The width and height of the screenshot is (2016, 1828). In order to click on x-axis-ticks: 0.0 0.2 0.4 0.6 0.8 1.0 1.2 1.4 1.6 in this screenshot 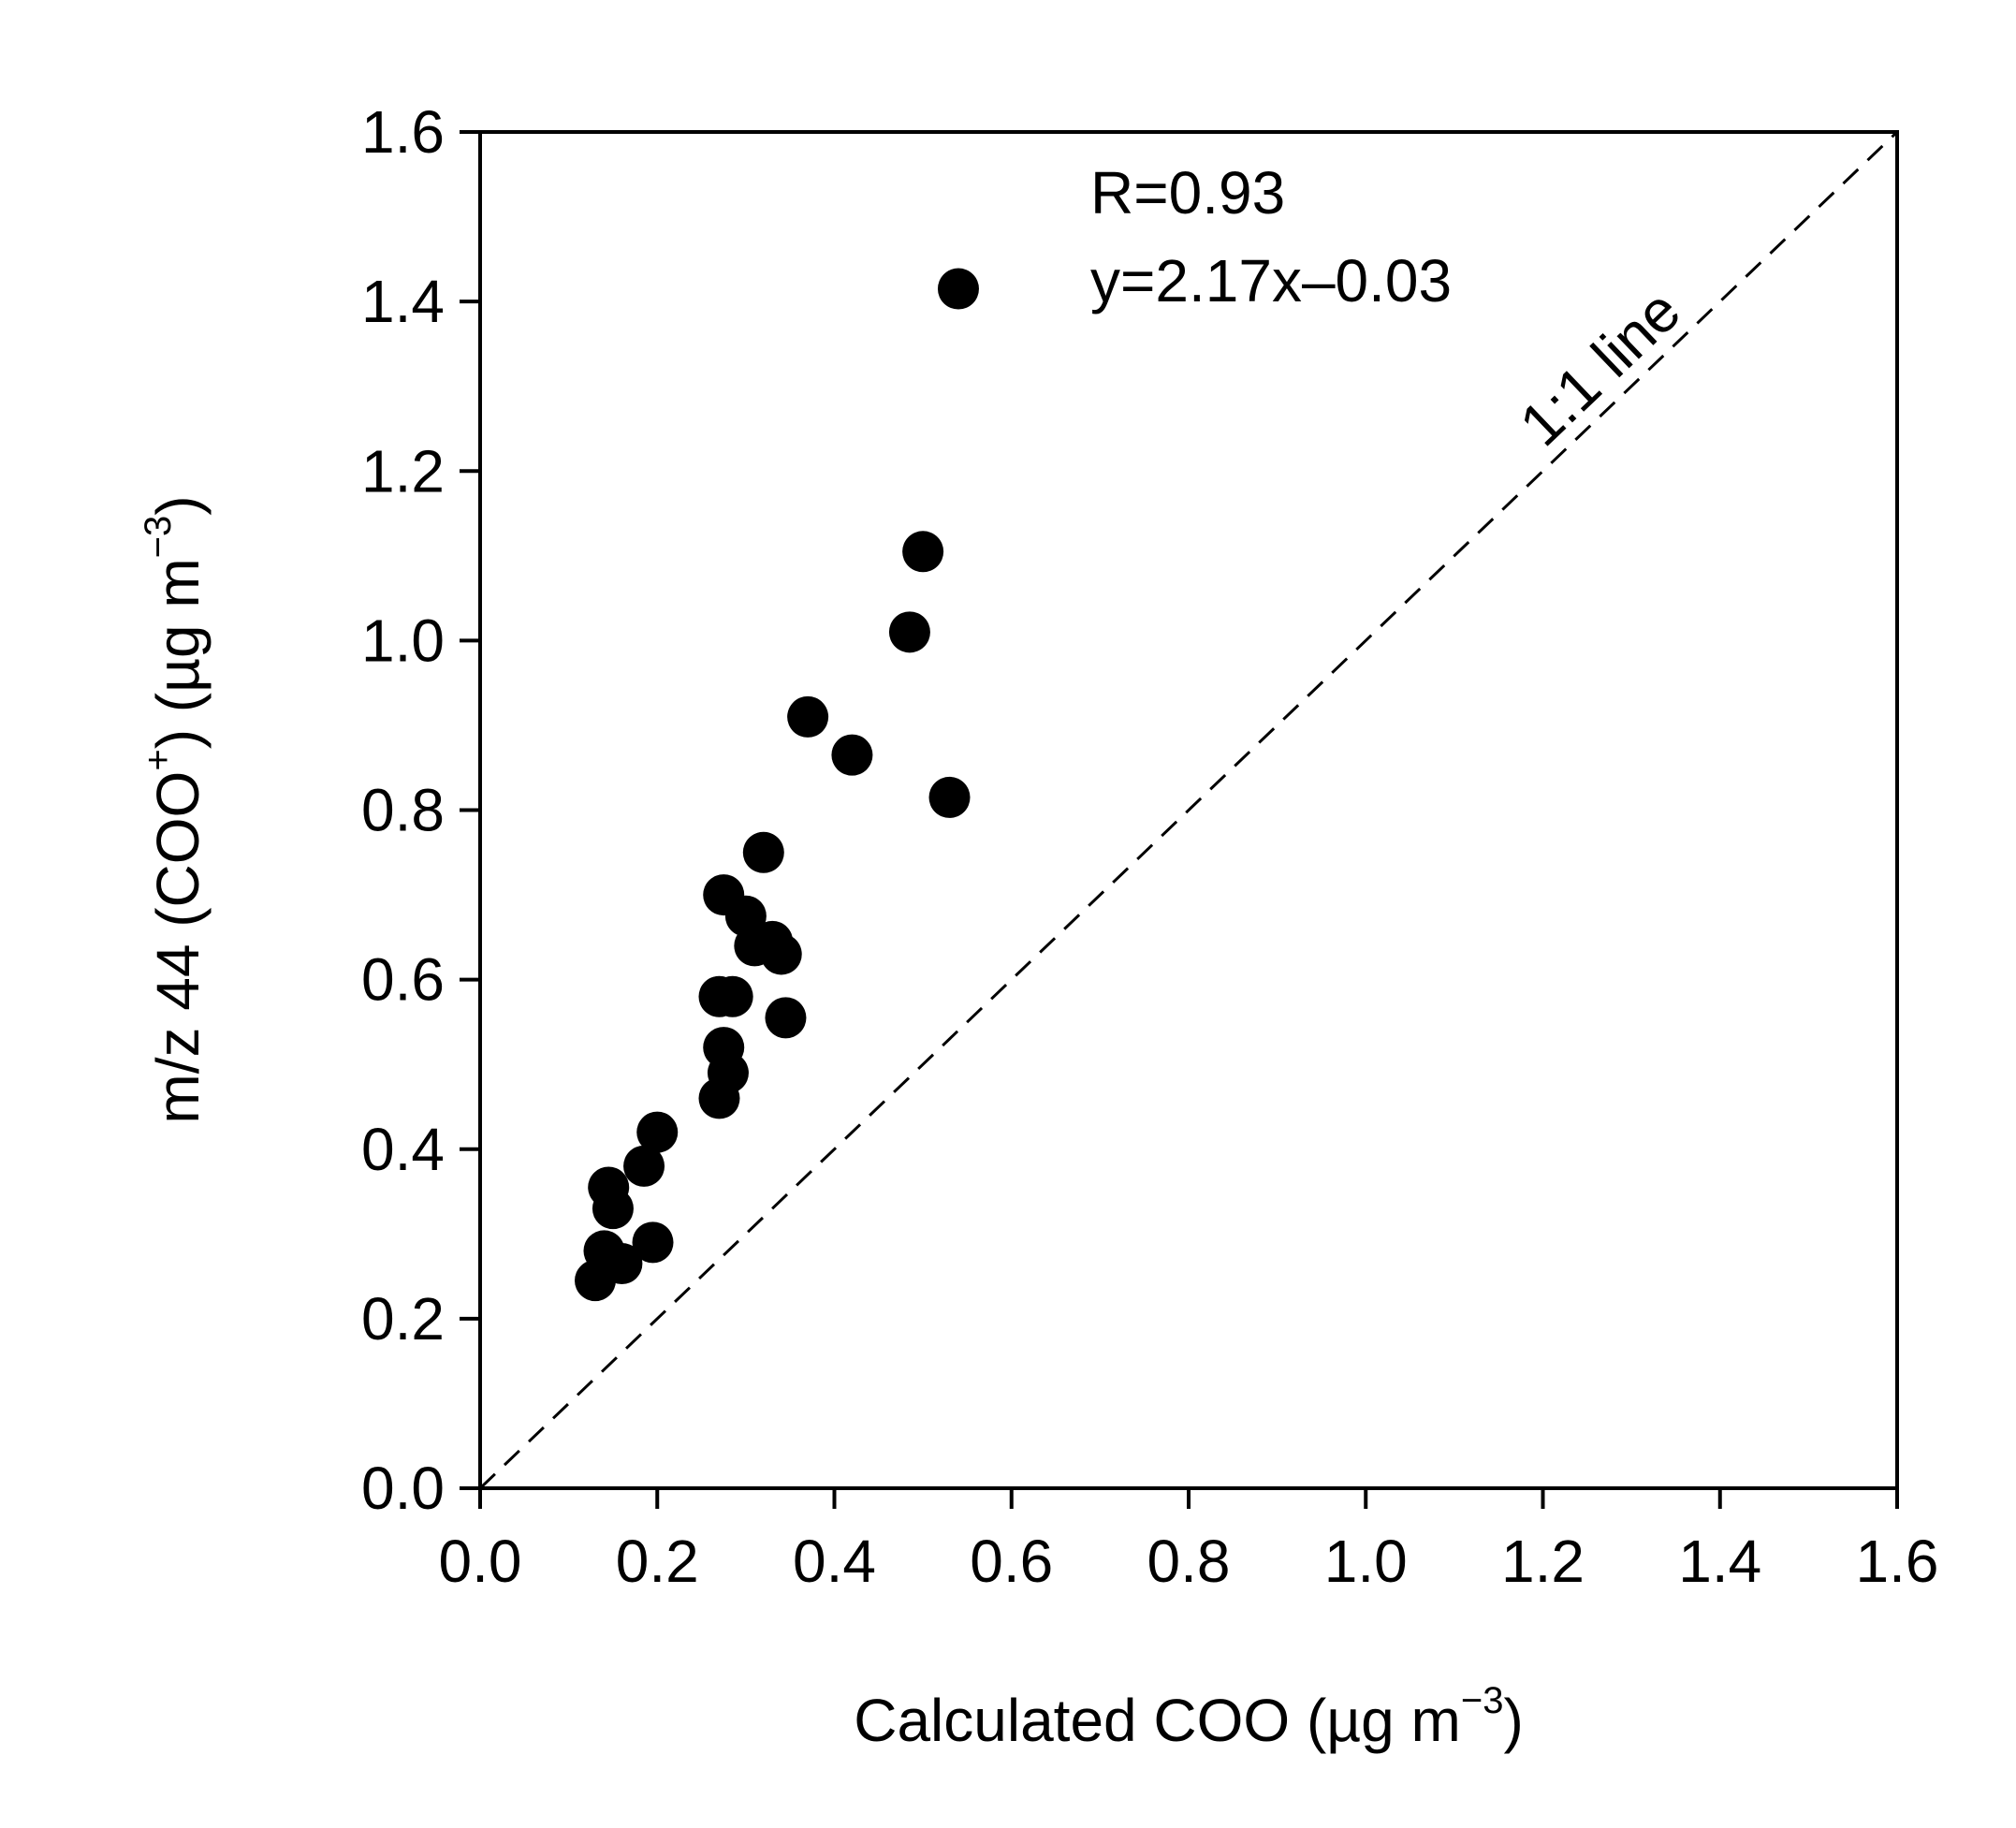, I will do `click(1189, 1542)`.